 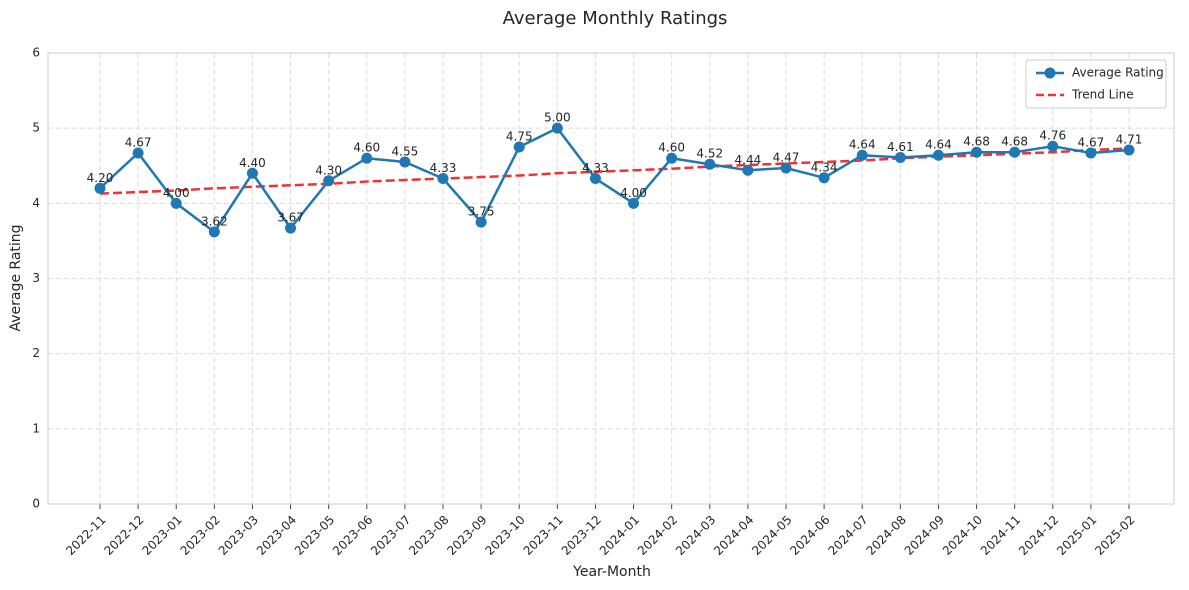 I want to click on x-tick-label: 2022-12, so click(x=123, y=535).